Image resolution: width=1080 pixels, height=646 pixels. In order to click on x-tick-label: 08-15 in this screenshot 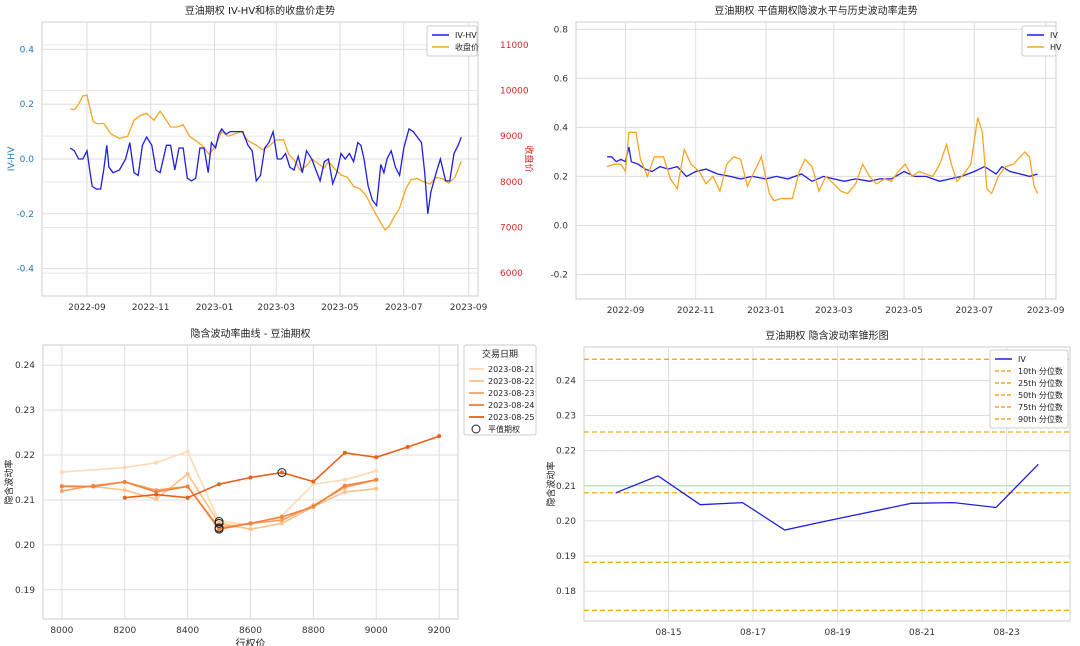, I will do `click(668, 633)`.